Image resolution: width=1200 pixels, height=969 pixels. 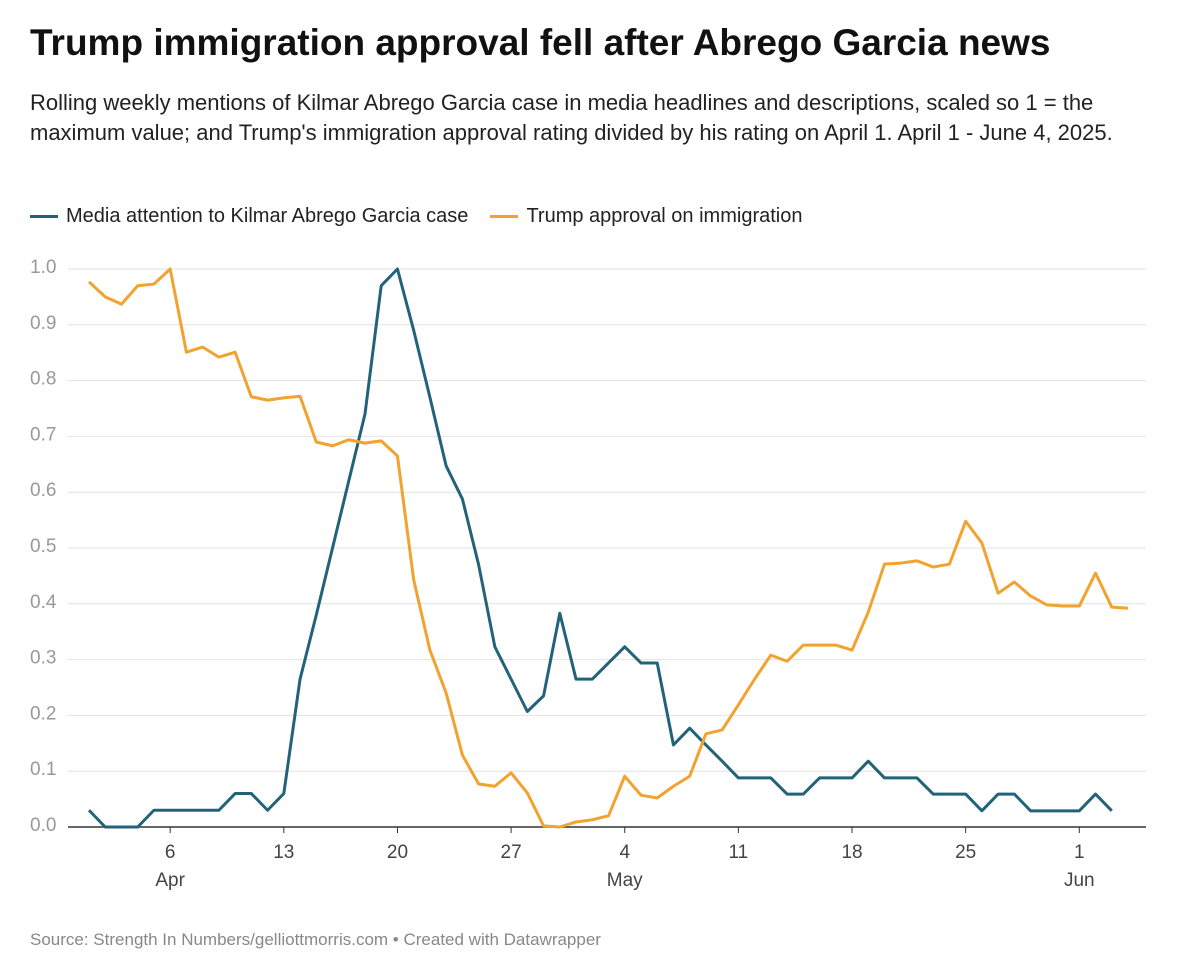 I want to click on x-tick-label: 13, so click(x=283, y=852).